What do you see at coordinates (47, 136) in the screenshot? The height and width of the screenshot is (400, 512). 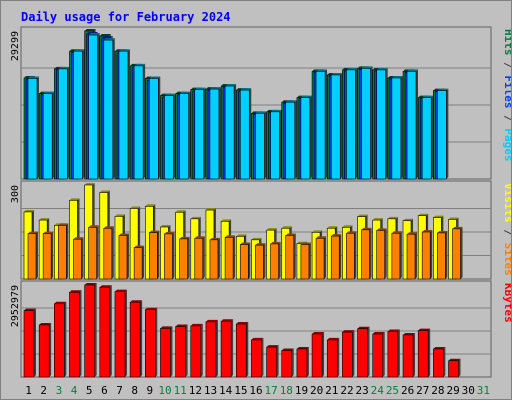 I see `bar-pages-day-2-face` at bounding box center [47, 136].